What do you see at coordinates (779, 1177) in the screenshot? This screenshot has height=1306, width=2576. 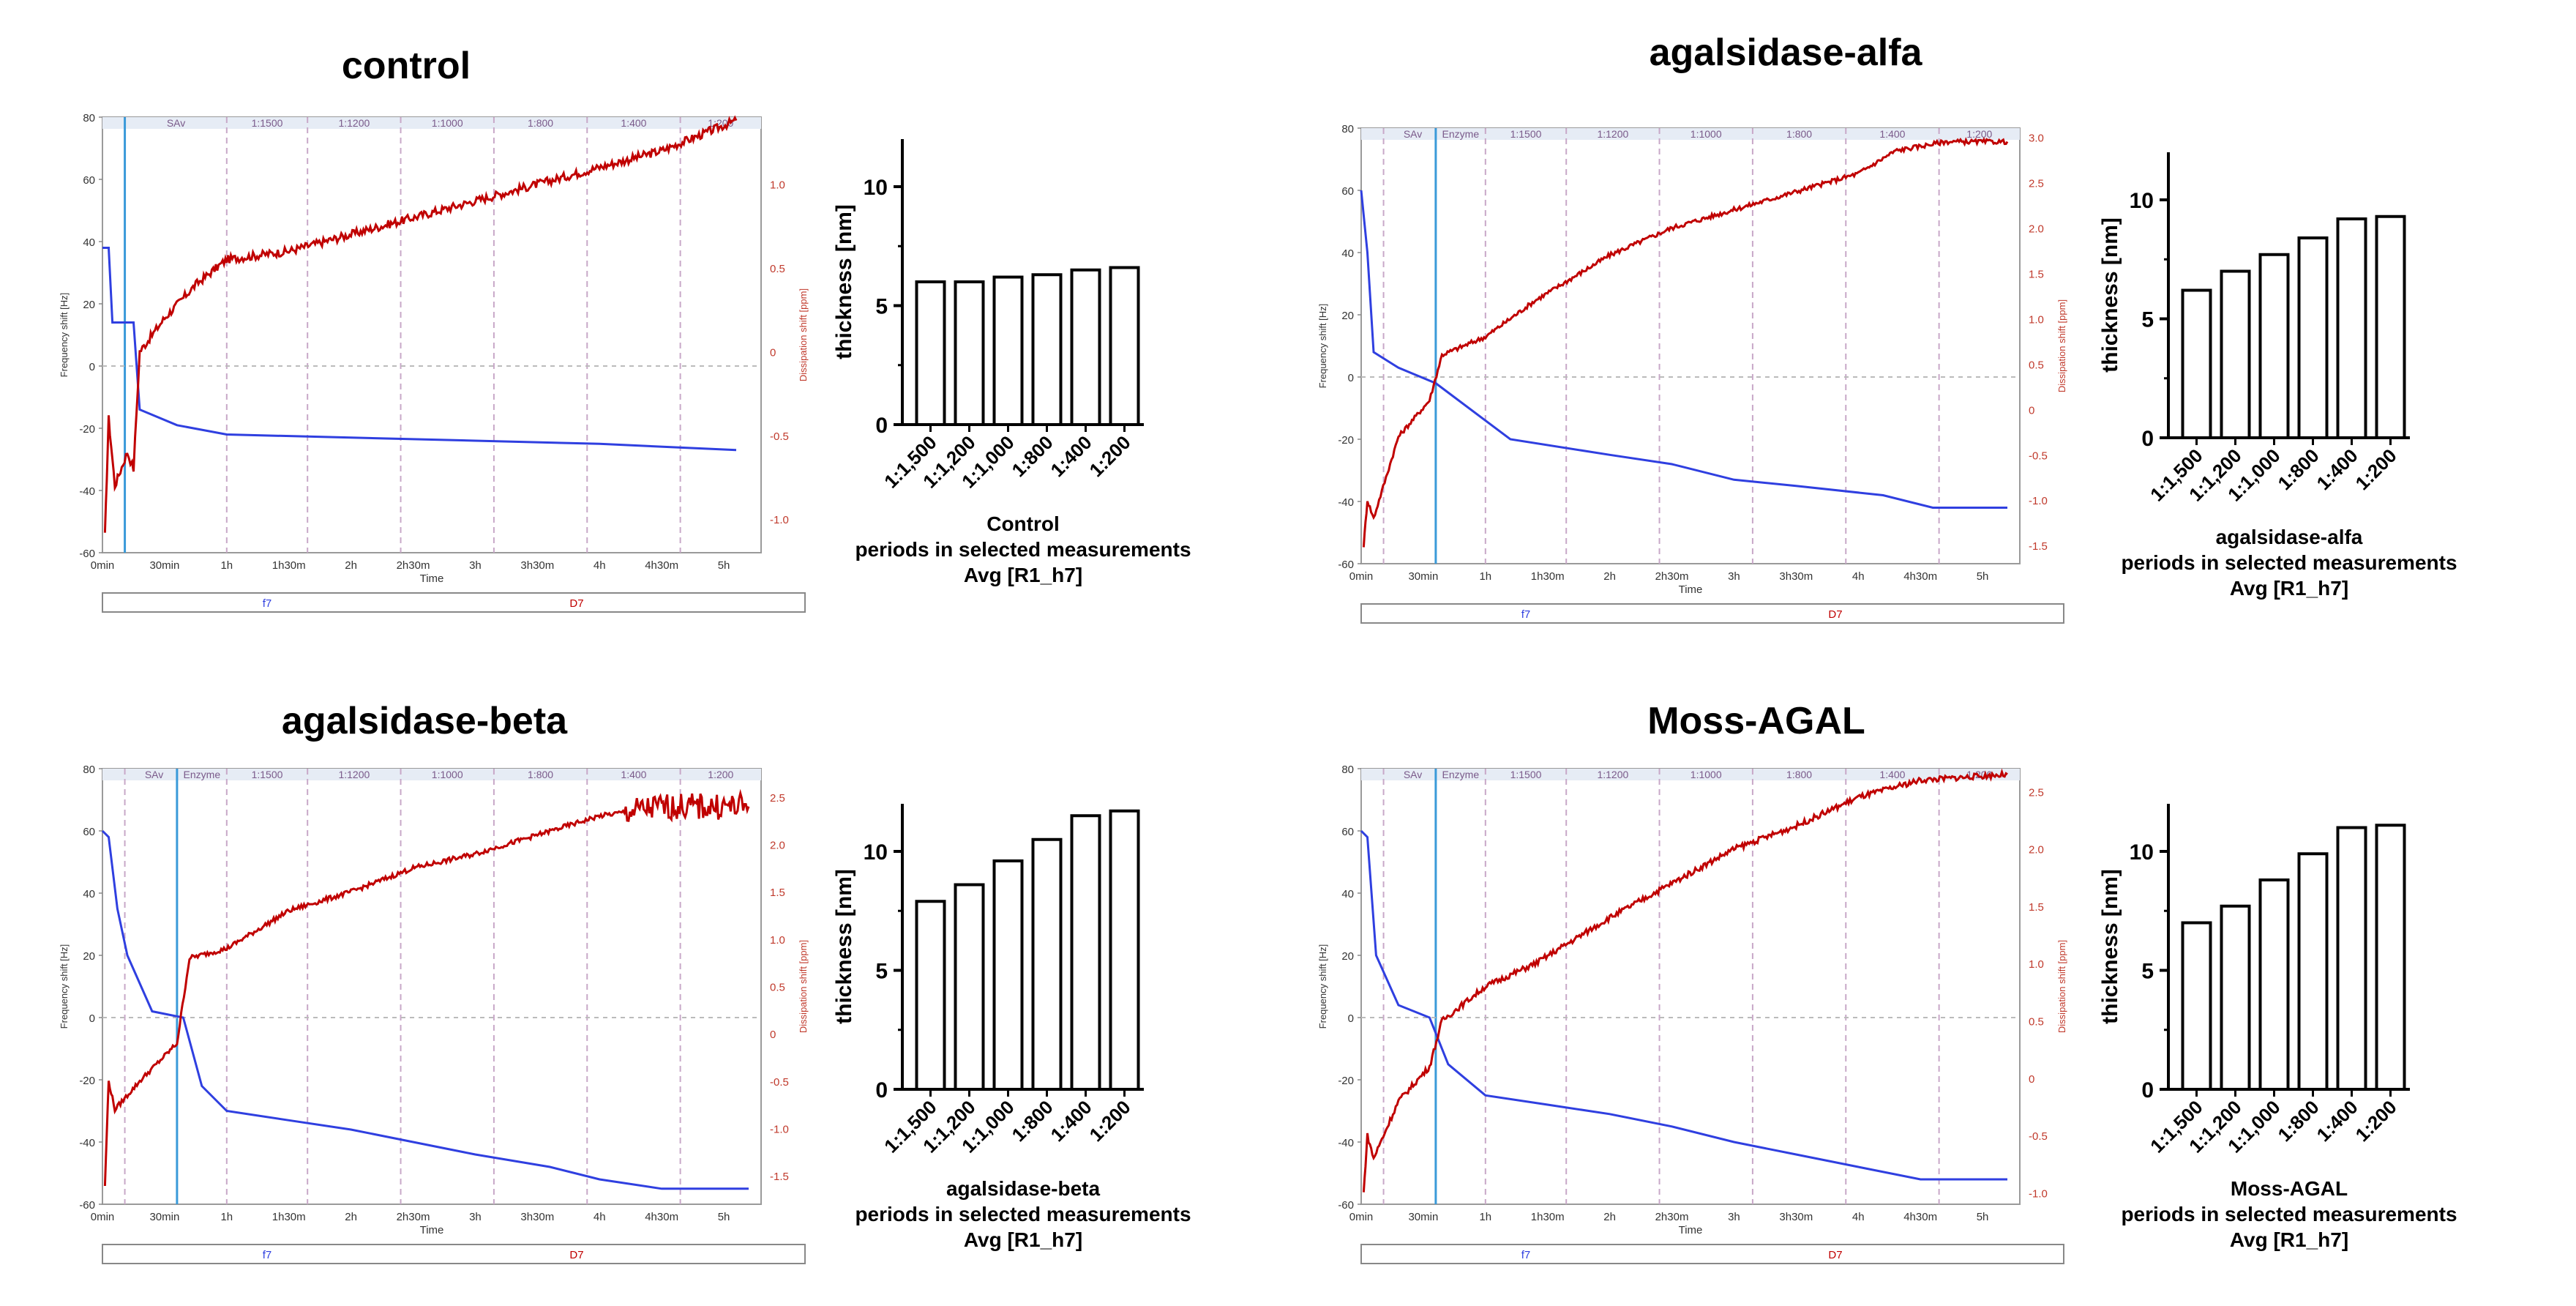 I see `y-right-tick: -1.5` at bounding box center [779, 1177].